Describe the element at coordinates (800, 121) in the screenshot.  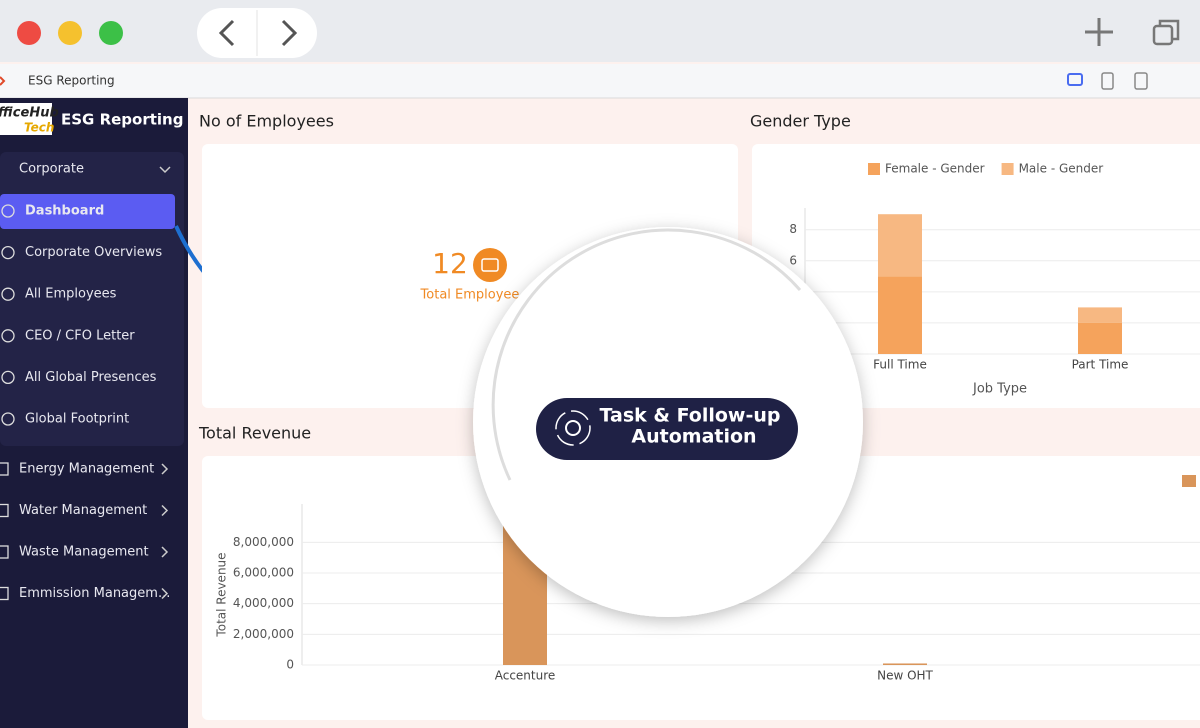
I see `panel-title: Gender Type` at that location.